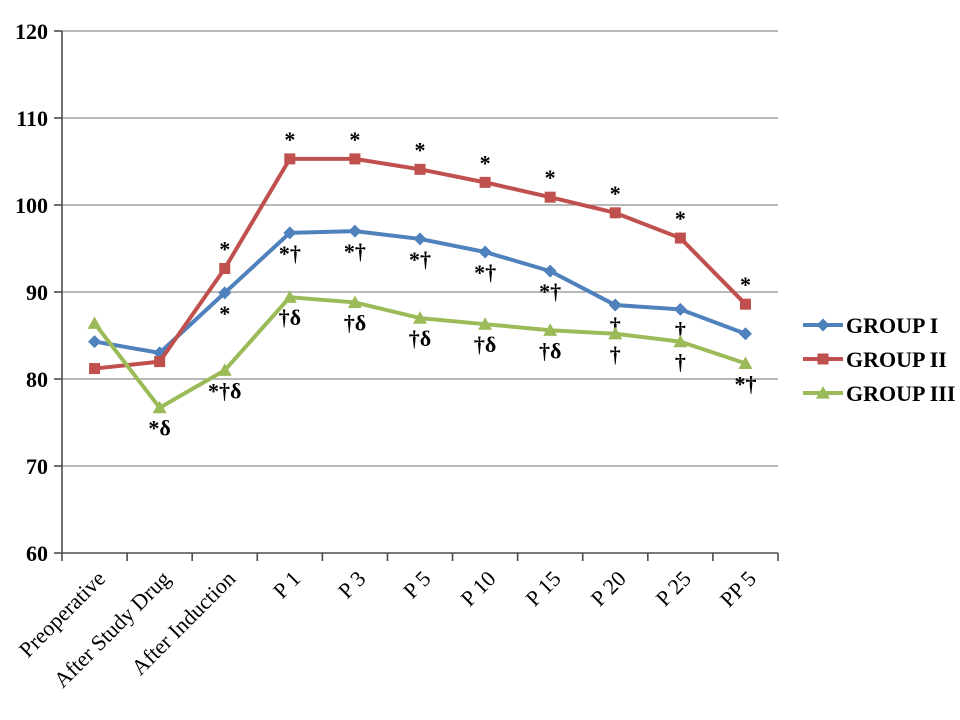  What do you see at coordinates (159, 428) in the screenshot?
I see `significance-annotation: *δ` at bounding box center [159, 428].